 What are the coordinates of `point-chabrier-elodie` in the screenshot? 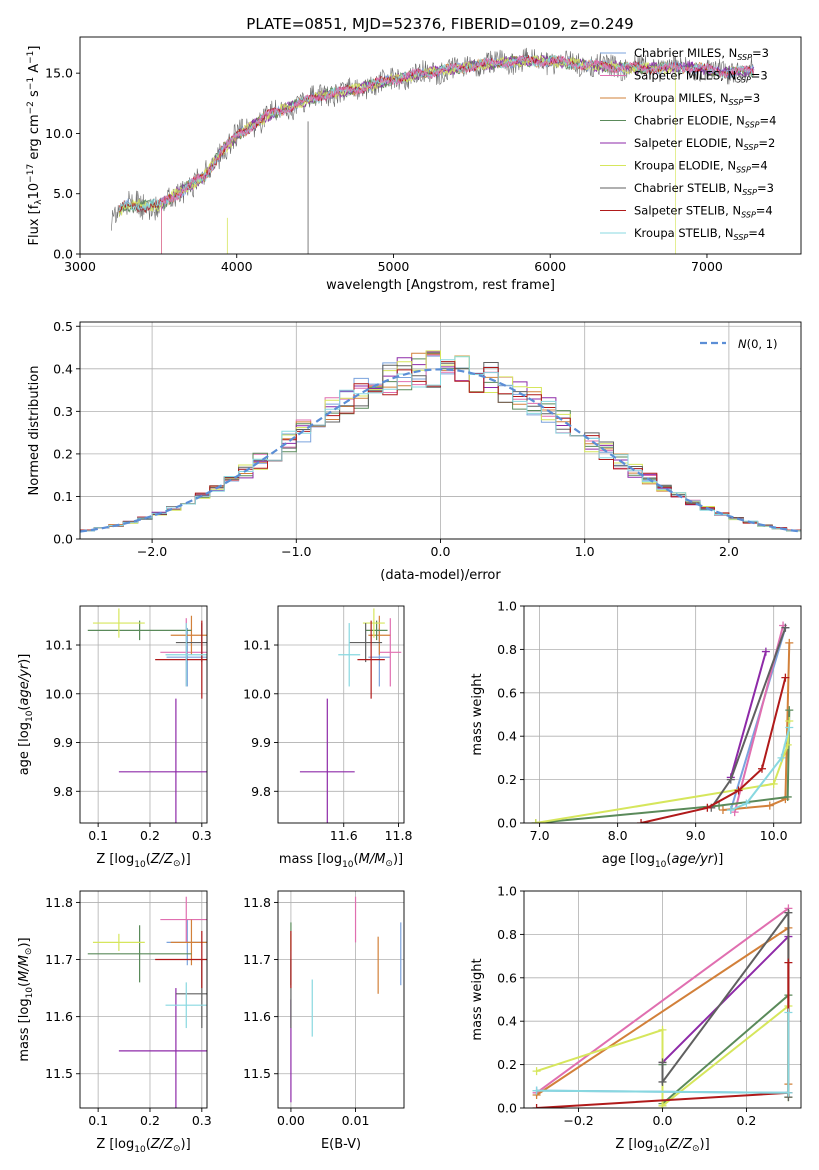 It's located at (376, 630).